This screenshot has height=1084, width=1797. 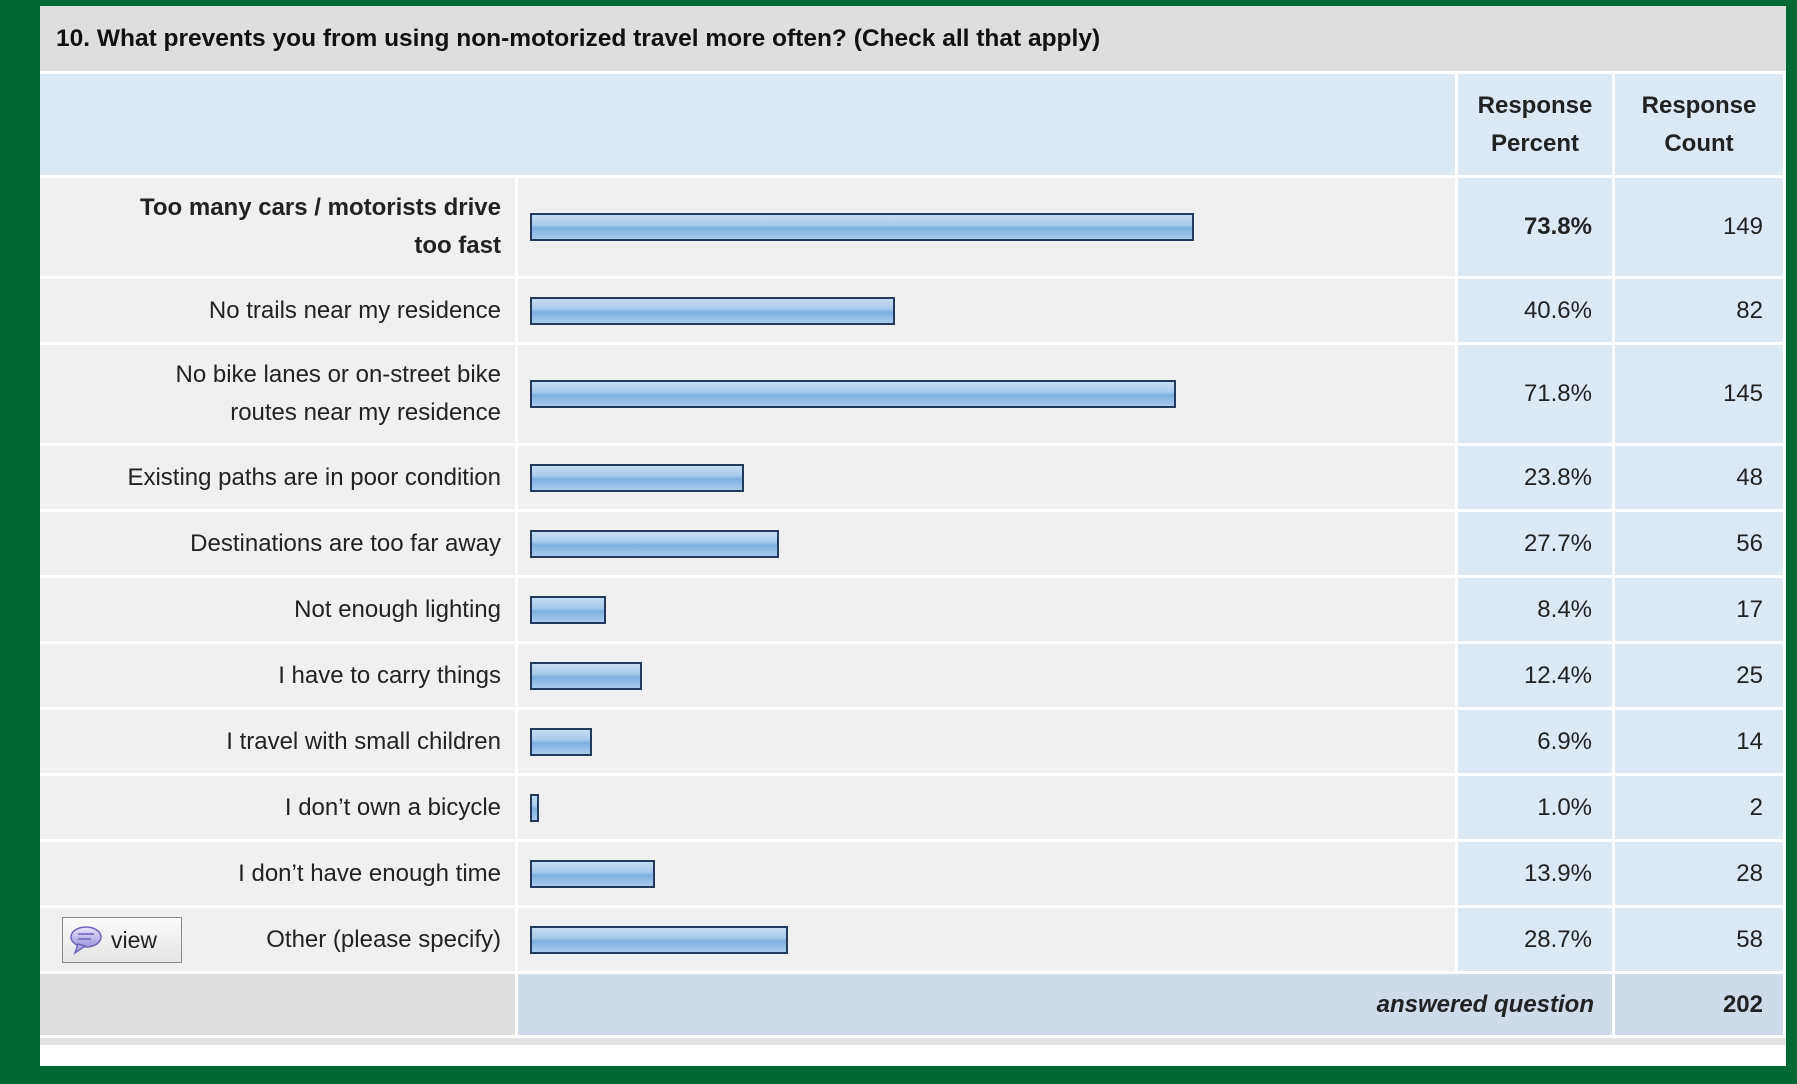 What do you see at coordinates (279, 1003) in the screenshot?
I see `footer-blank-cell` at bounding box center [279, 1003].